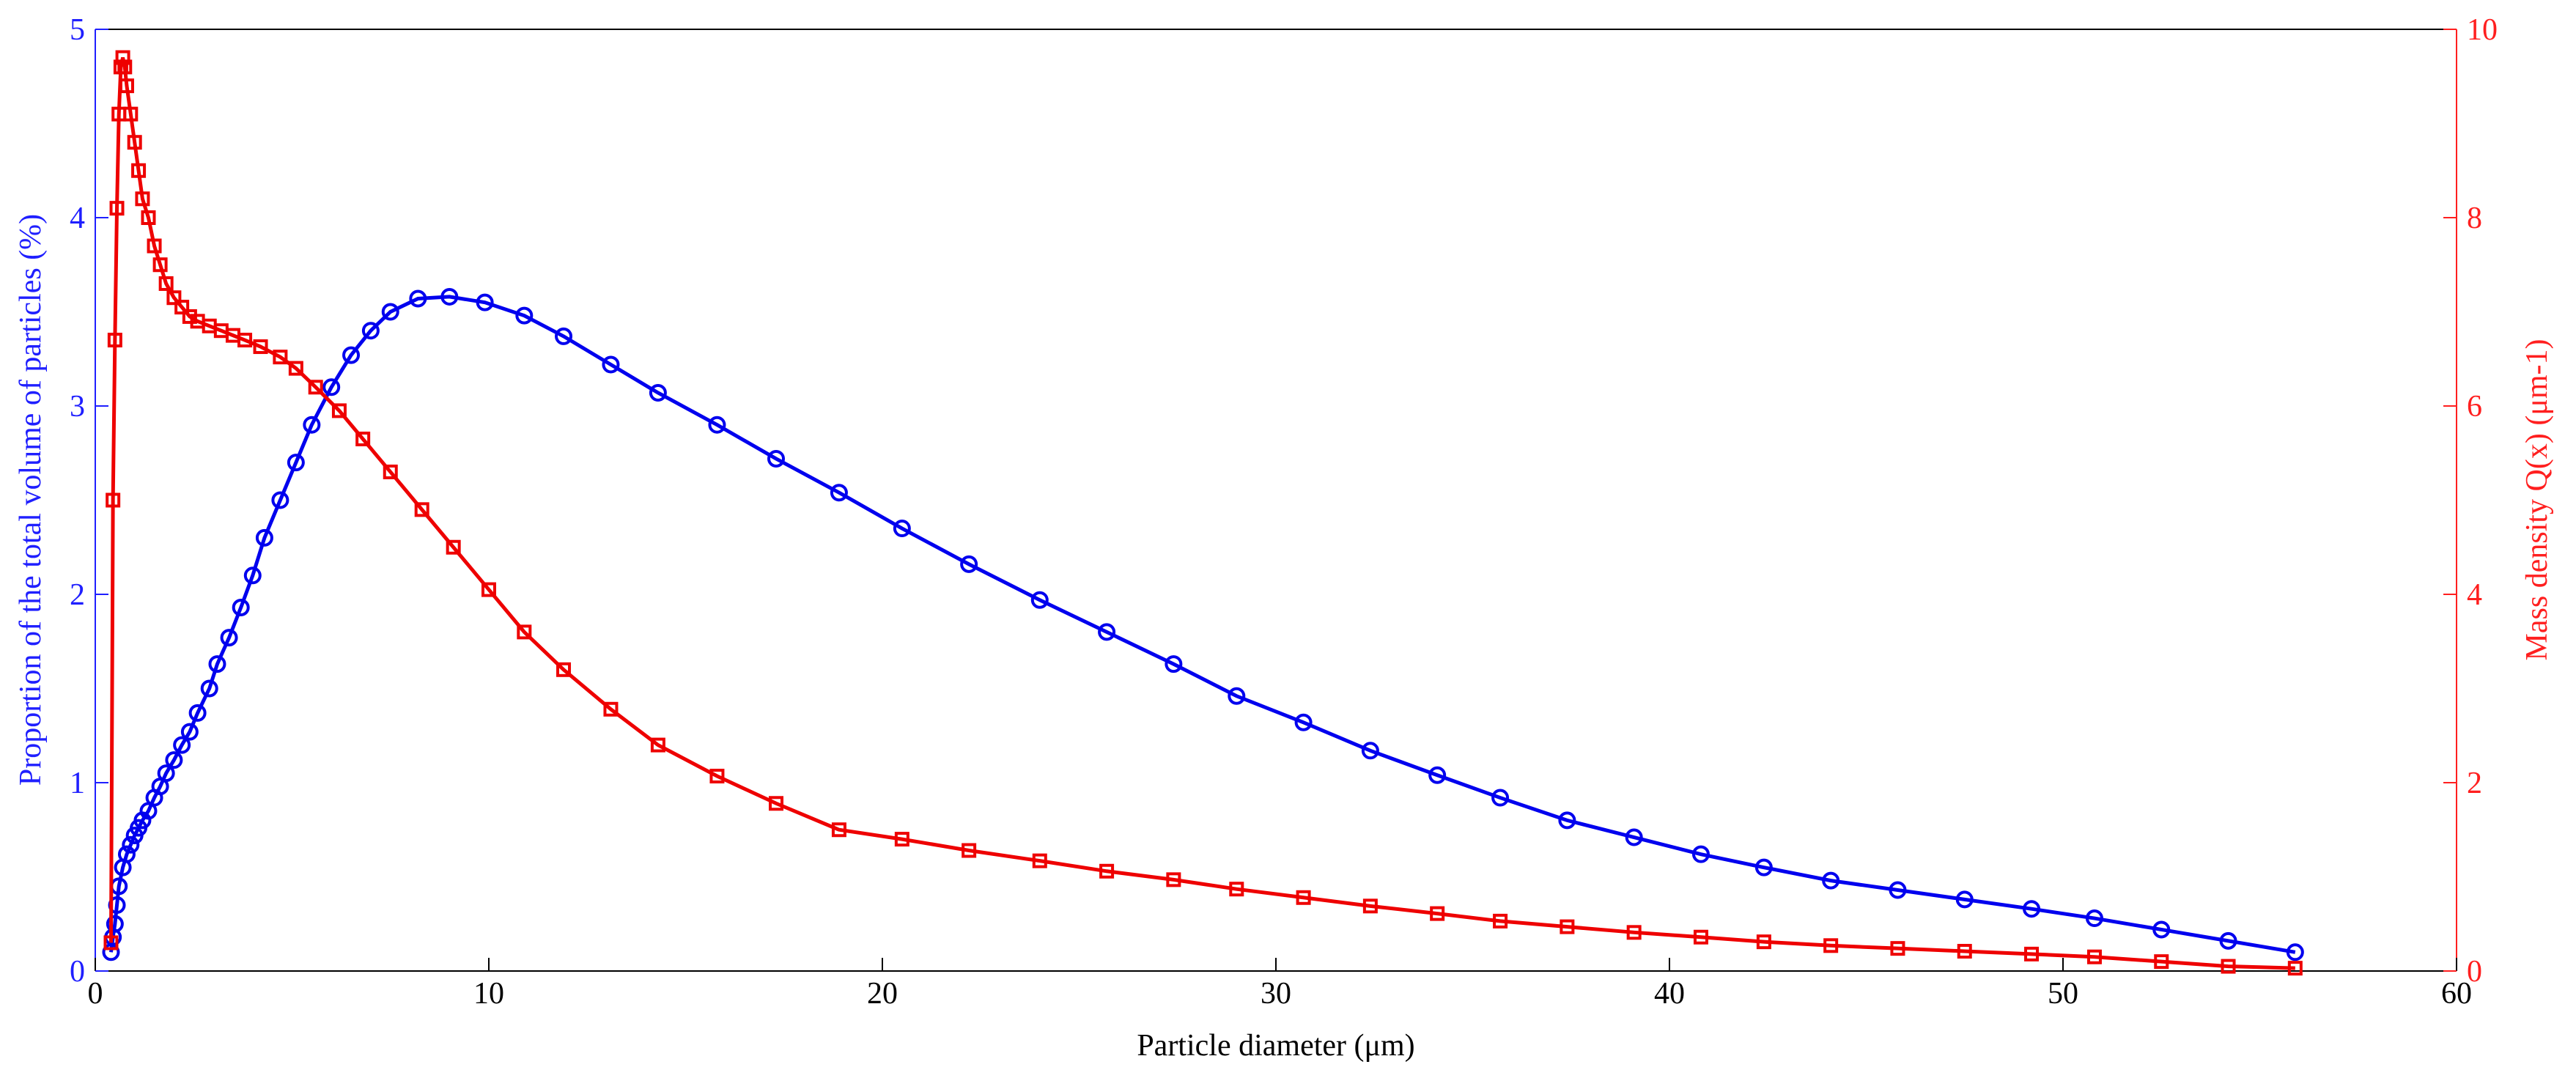 The image size is (2576, 1089). I want to click on y-tick-label: 1, so click(77, 784).